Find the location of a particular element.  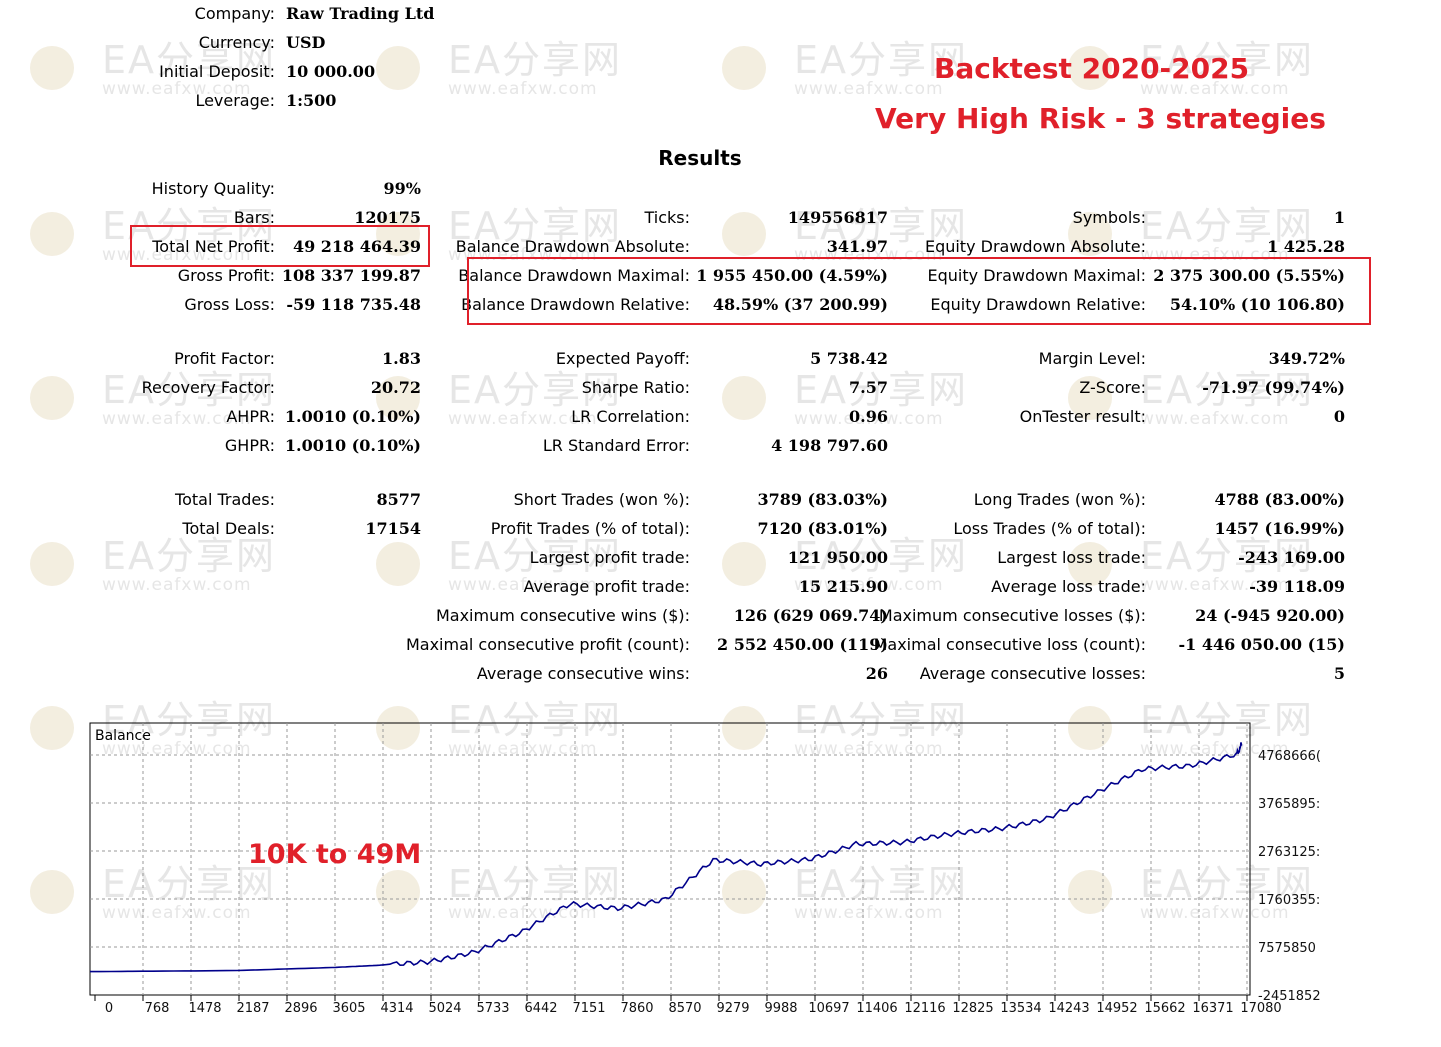

stat-label: Margin Level: is located at coordinates (1092, 358).